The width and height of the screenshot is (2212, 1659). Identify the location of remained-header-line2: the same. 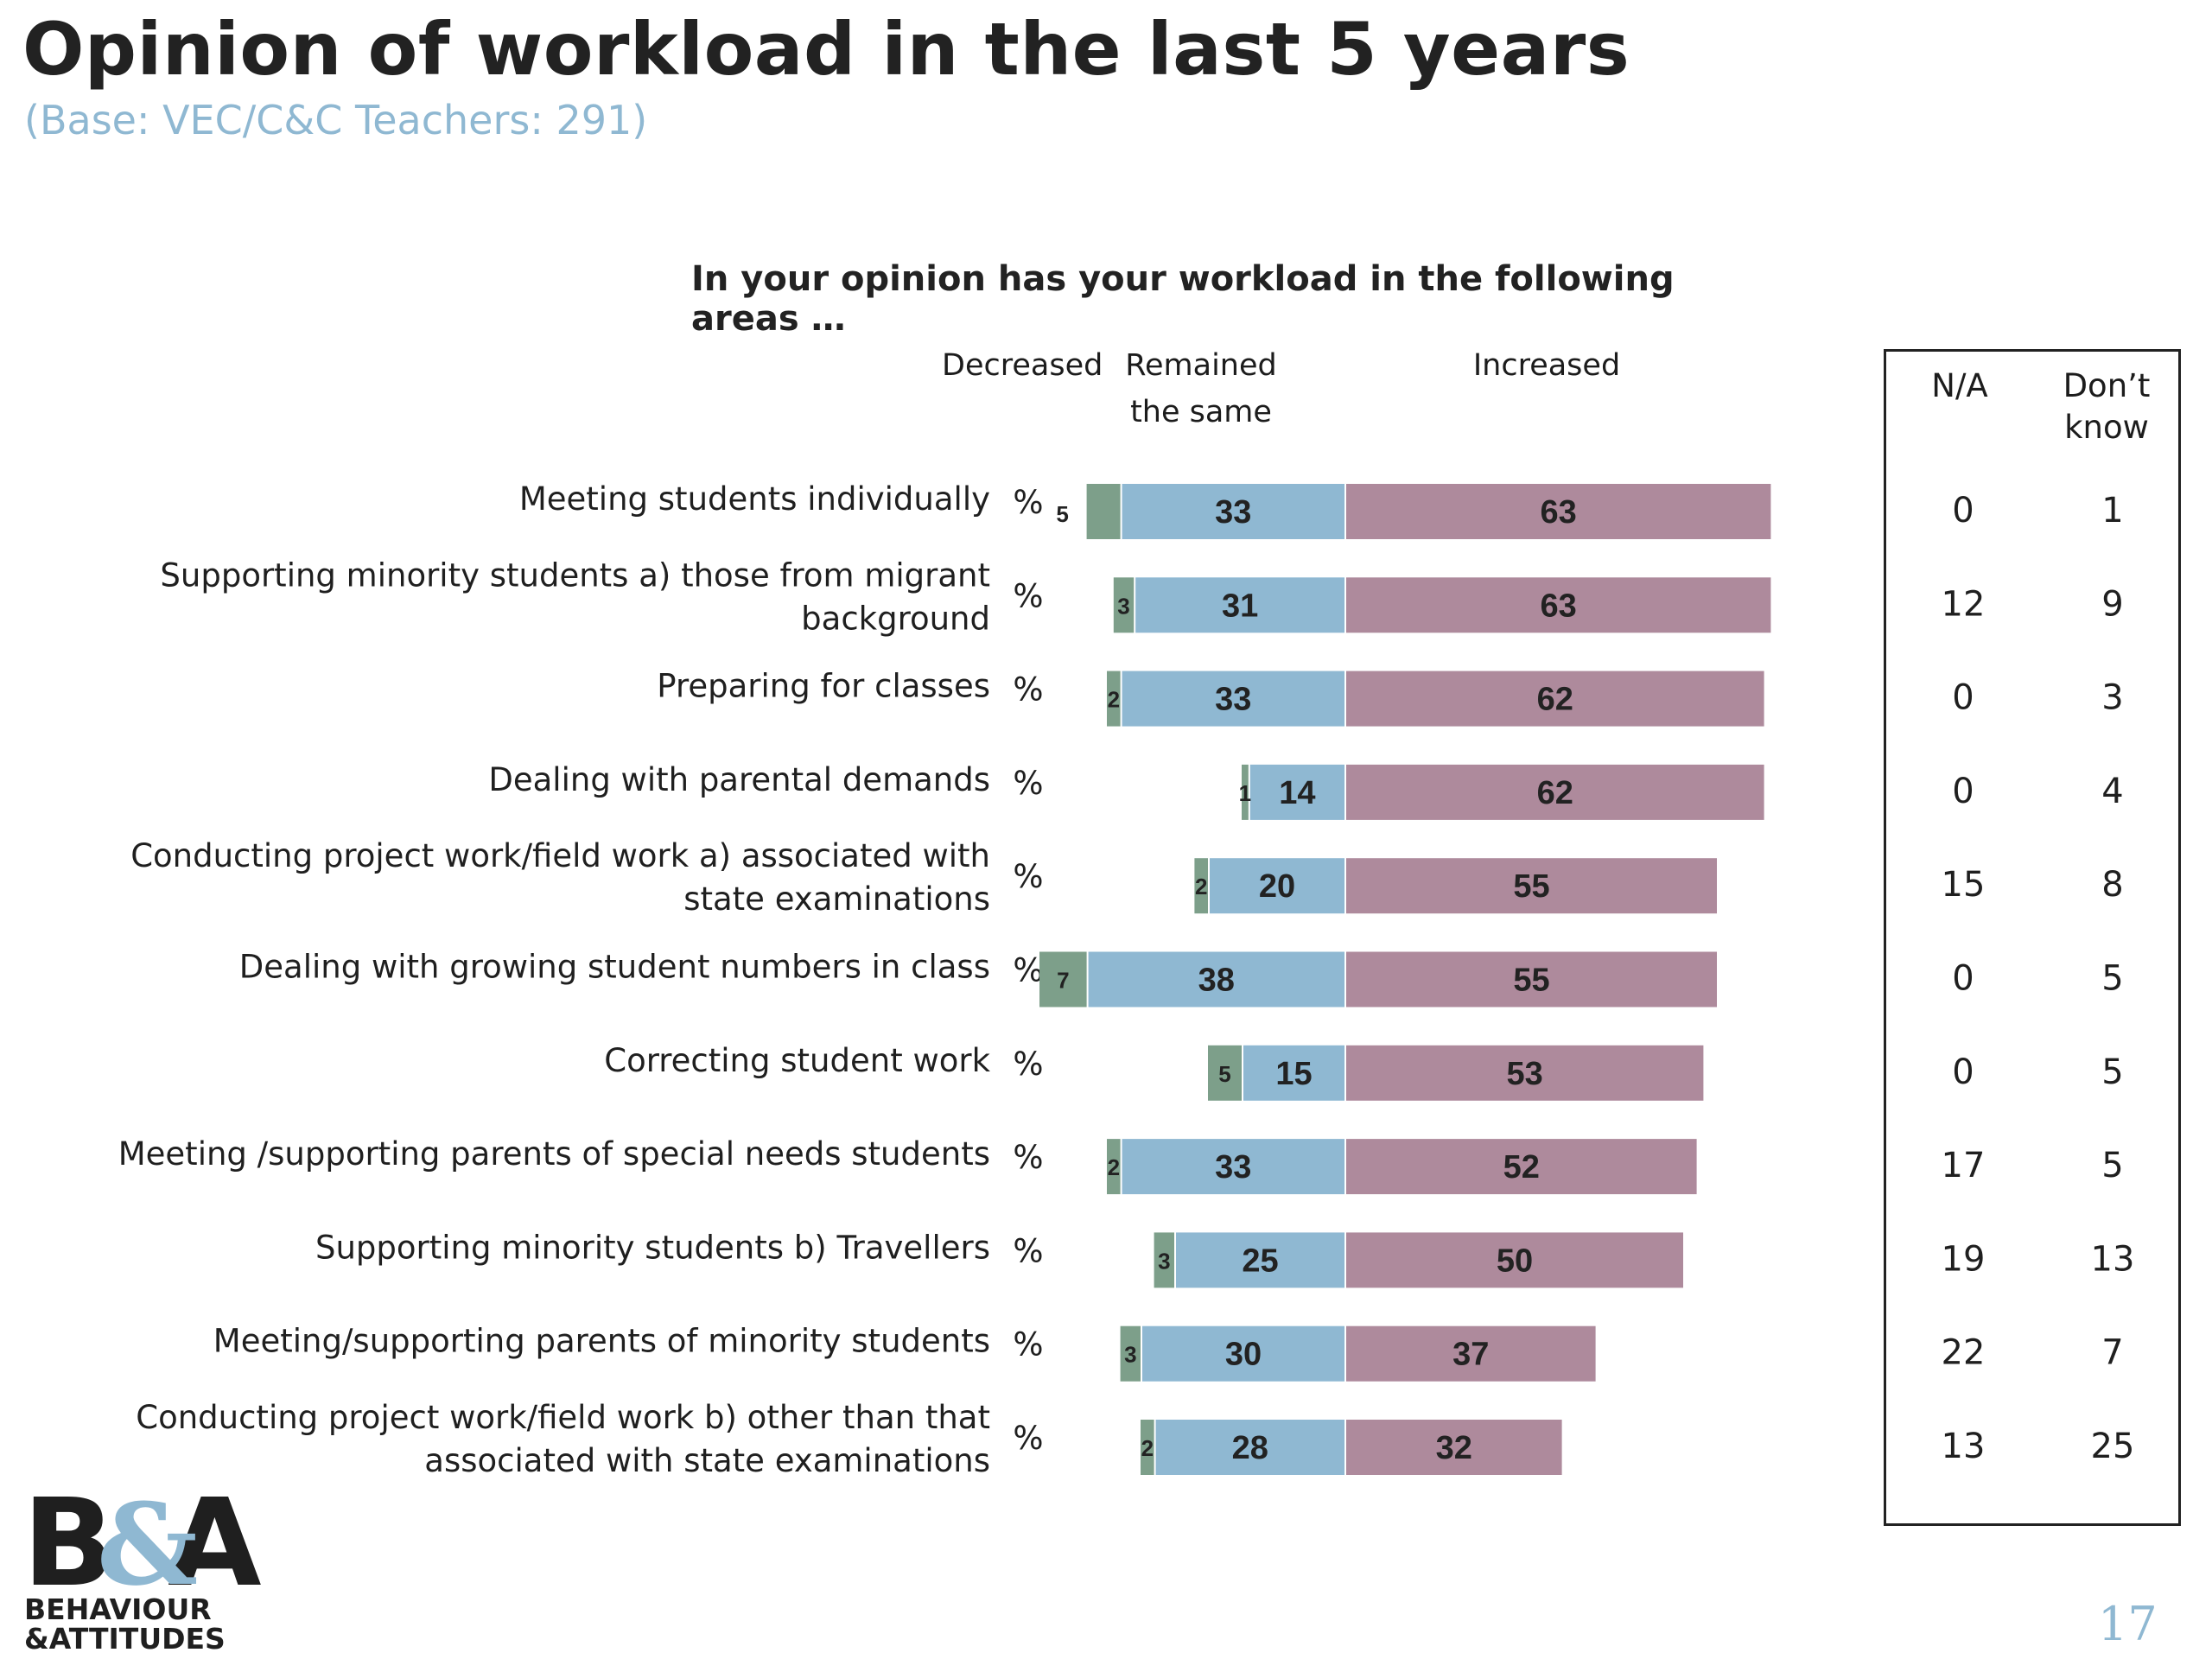
(1201, 412).